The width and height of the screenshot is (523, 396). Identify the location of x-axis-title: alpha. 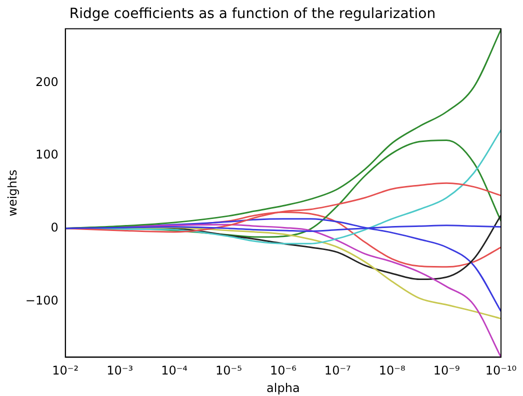
(283, 387).